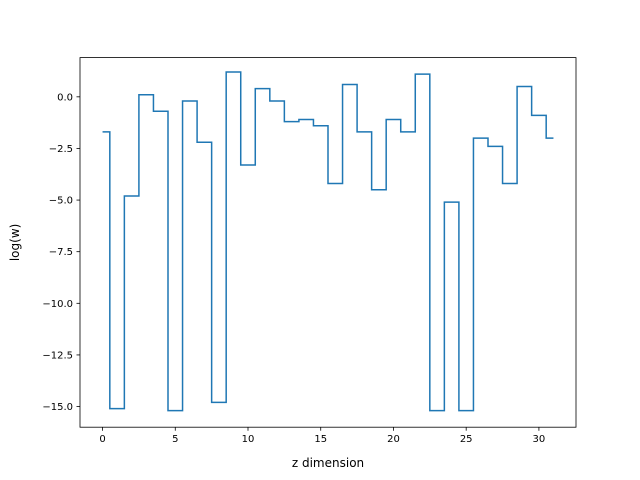 The width and height of the screenshot is (640, 480). Describe the element at coordinates (57, 355) in the screenshot. I see `y-tick-label: −12.5` at that location.